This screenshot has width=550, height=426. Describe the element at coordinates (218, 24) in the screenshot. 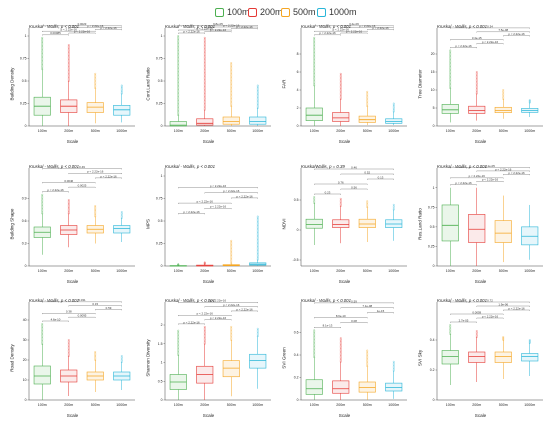

I see `p-value-label: 9.8e-05` at that location.